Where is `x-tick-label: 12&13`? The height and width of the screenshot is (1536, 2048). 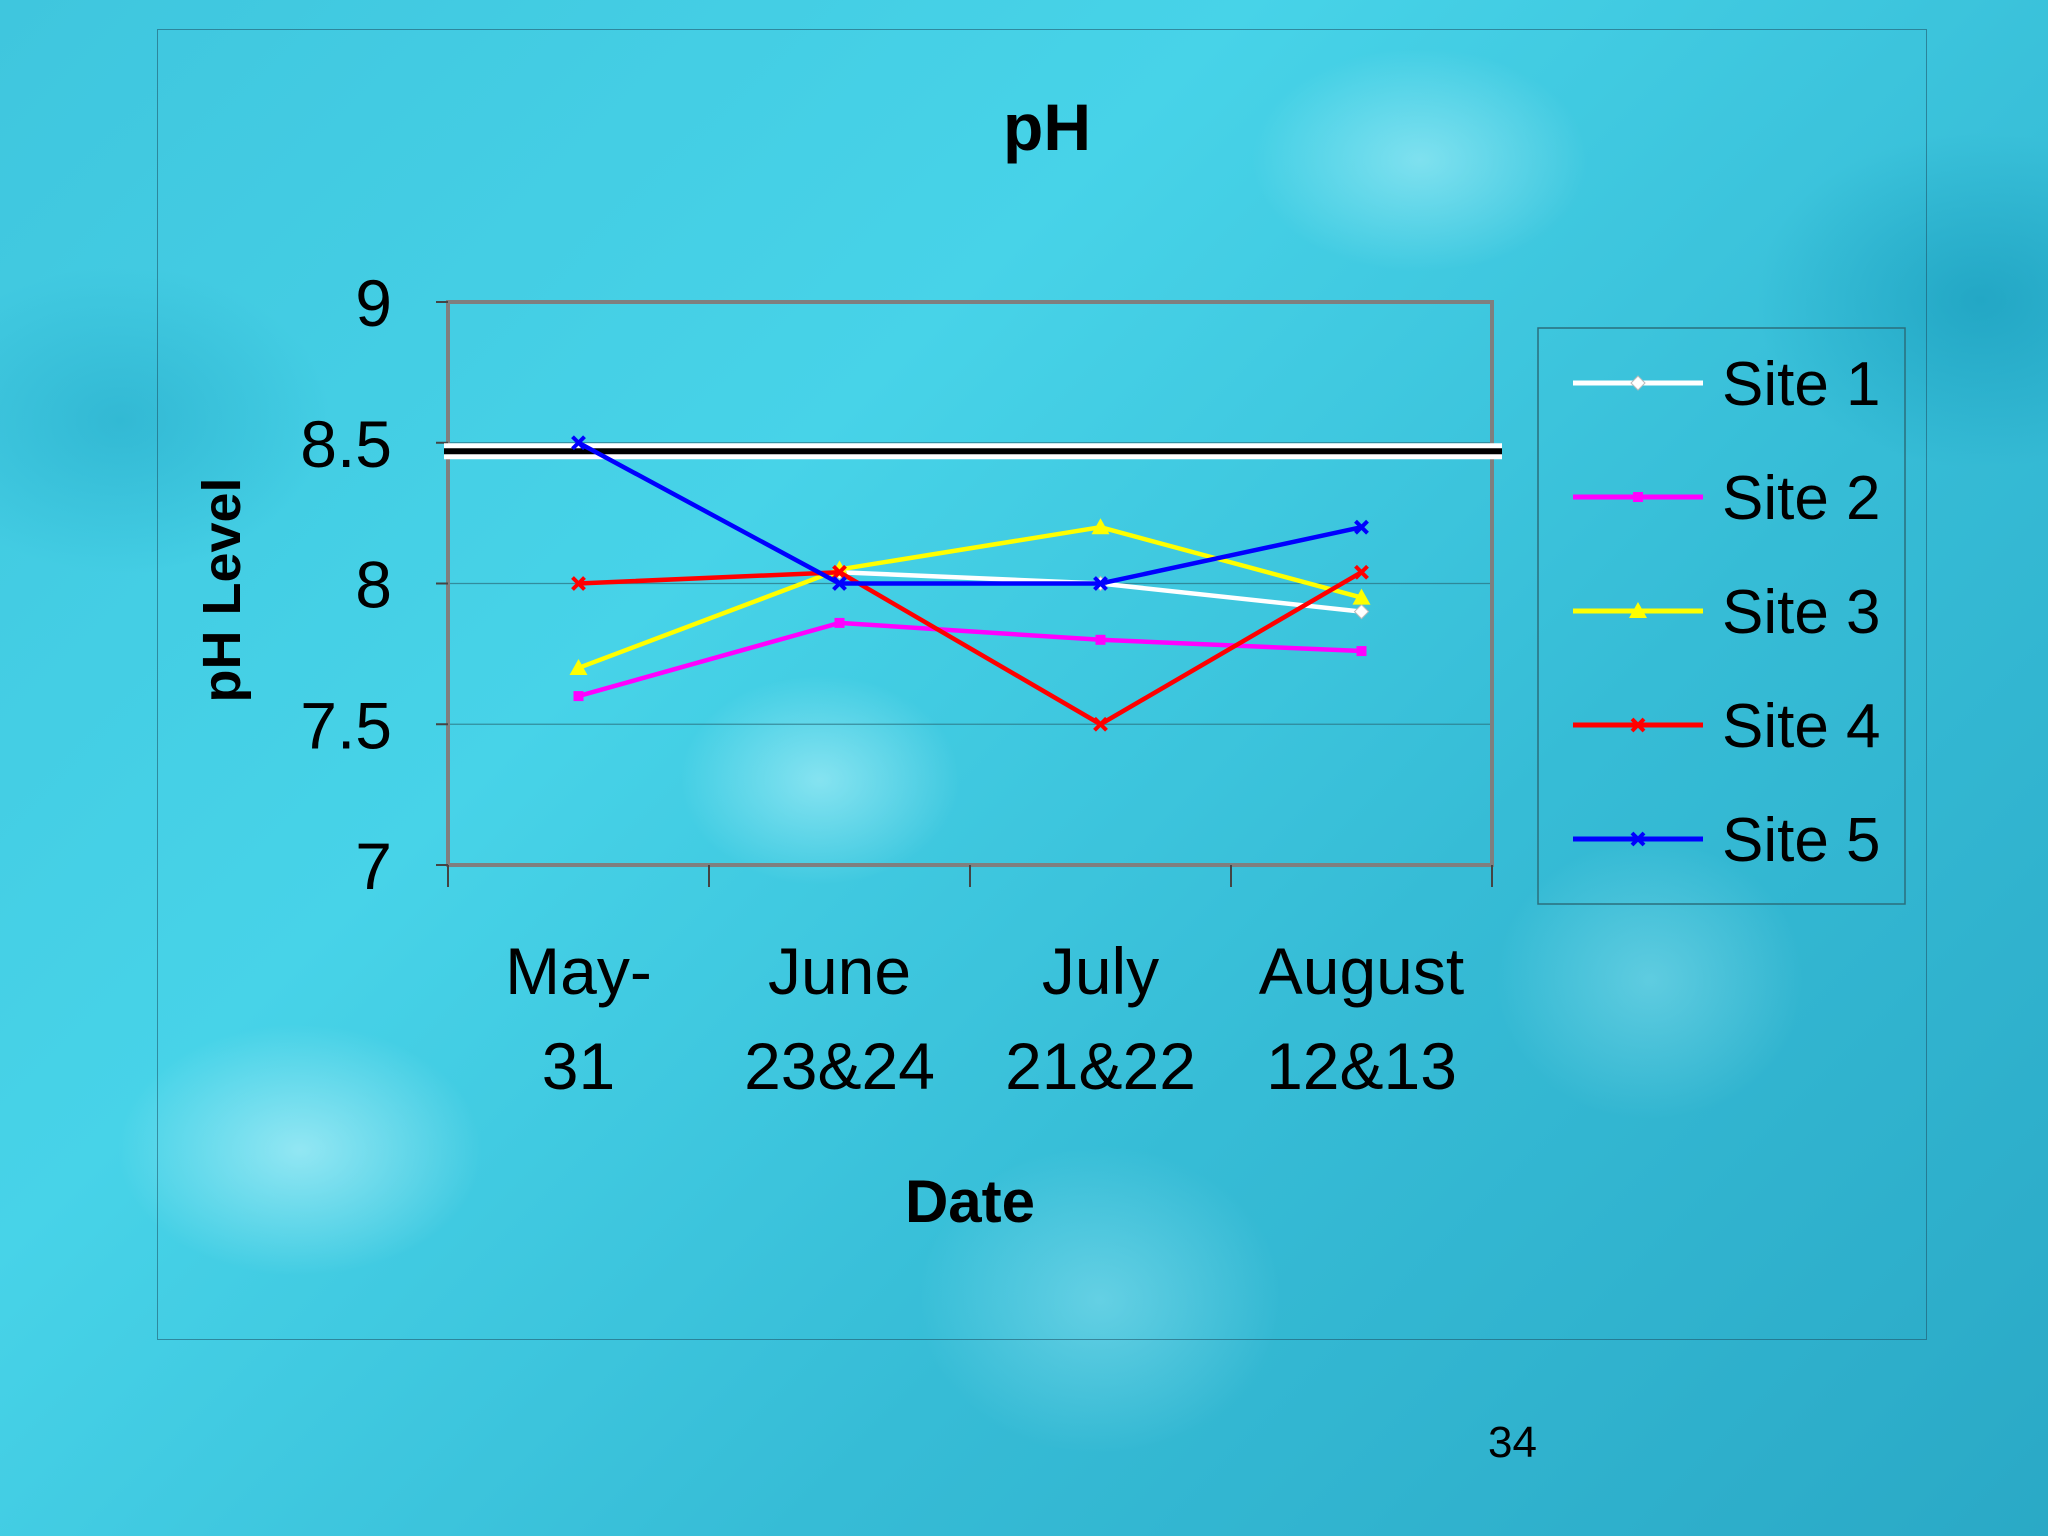
x-tick-label: 12&13 is located at coordinates (1361, 1066).